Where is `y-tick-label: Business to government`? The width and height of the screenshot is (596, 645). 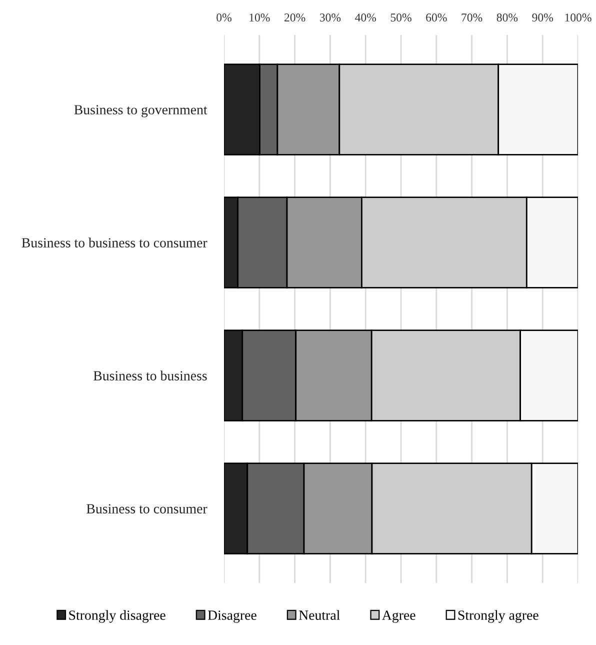
y-tick-label: Business to government is located at coordinates (141, 111).